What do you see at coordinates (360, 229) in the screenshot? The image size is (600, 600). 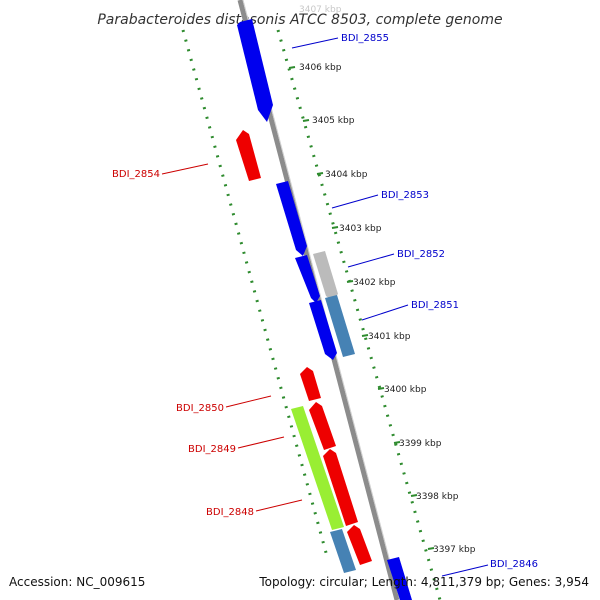 I see `tick-label-3403: 3403 kbp` at bounding box center [360, 229].